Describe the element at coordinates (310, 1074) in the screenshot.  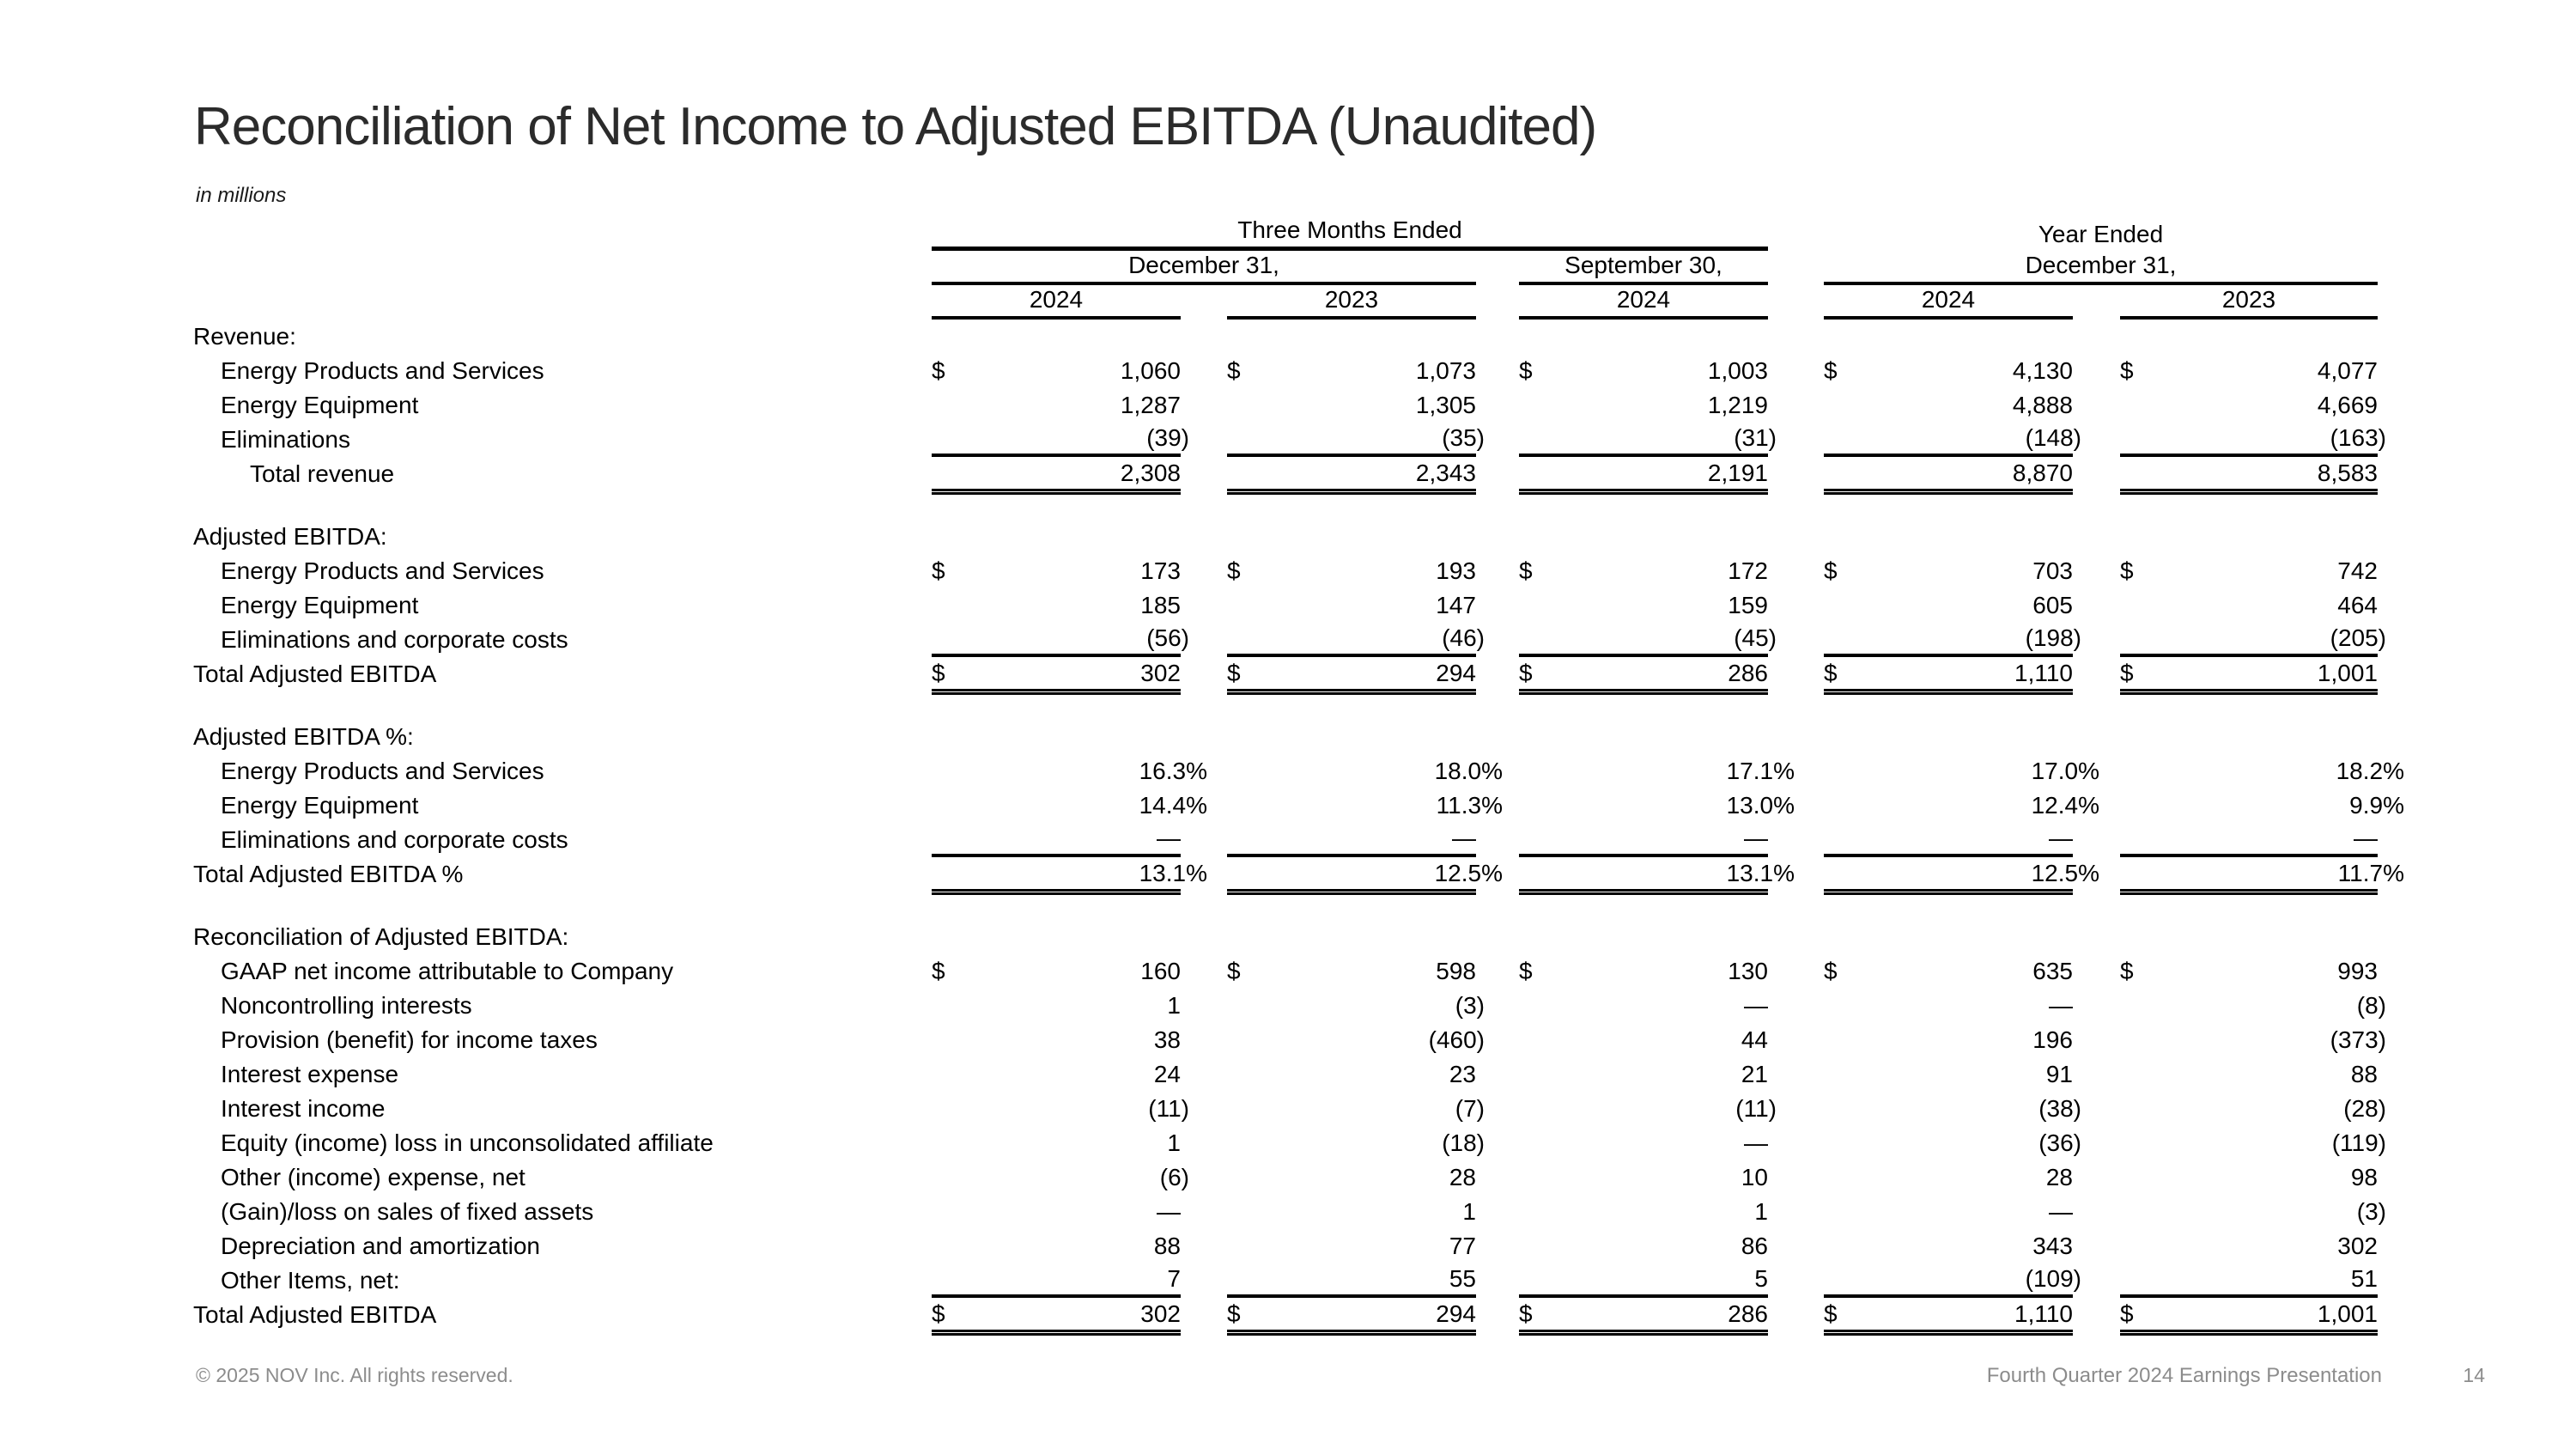
I see `row-label: Interest expense` at that location.